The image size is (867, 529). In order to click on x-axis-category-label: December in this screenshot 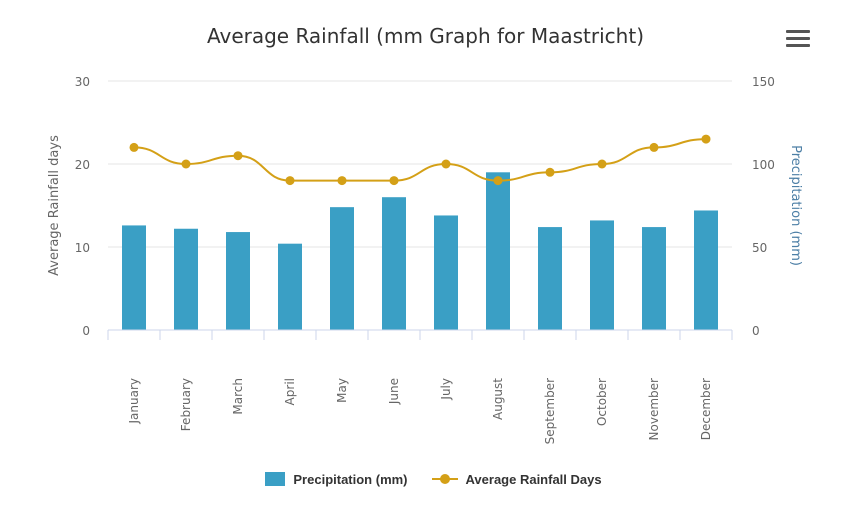, I will do `click(706, 409)`.